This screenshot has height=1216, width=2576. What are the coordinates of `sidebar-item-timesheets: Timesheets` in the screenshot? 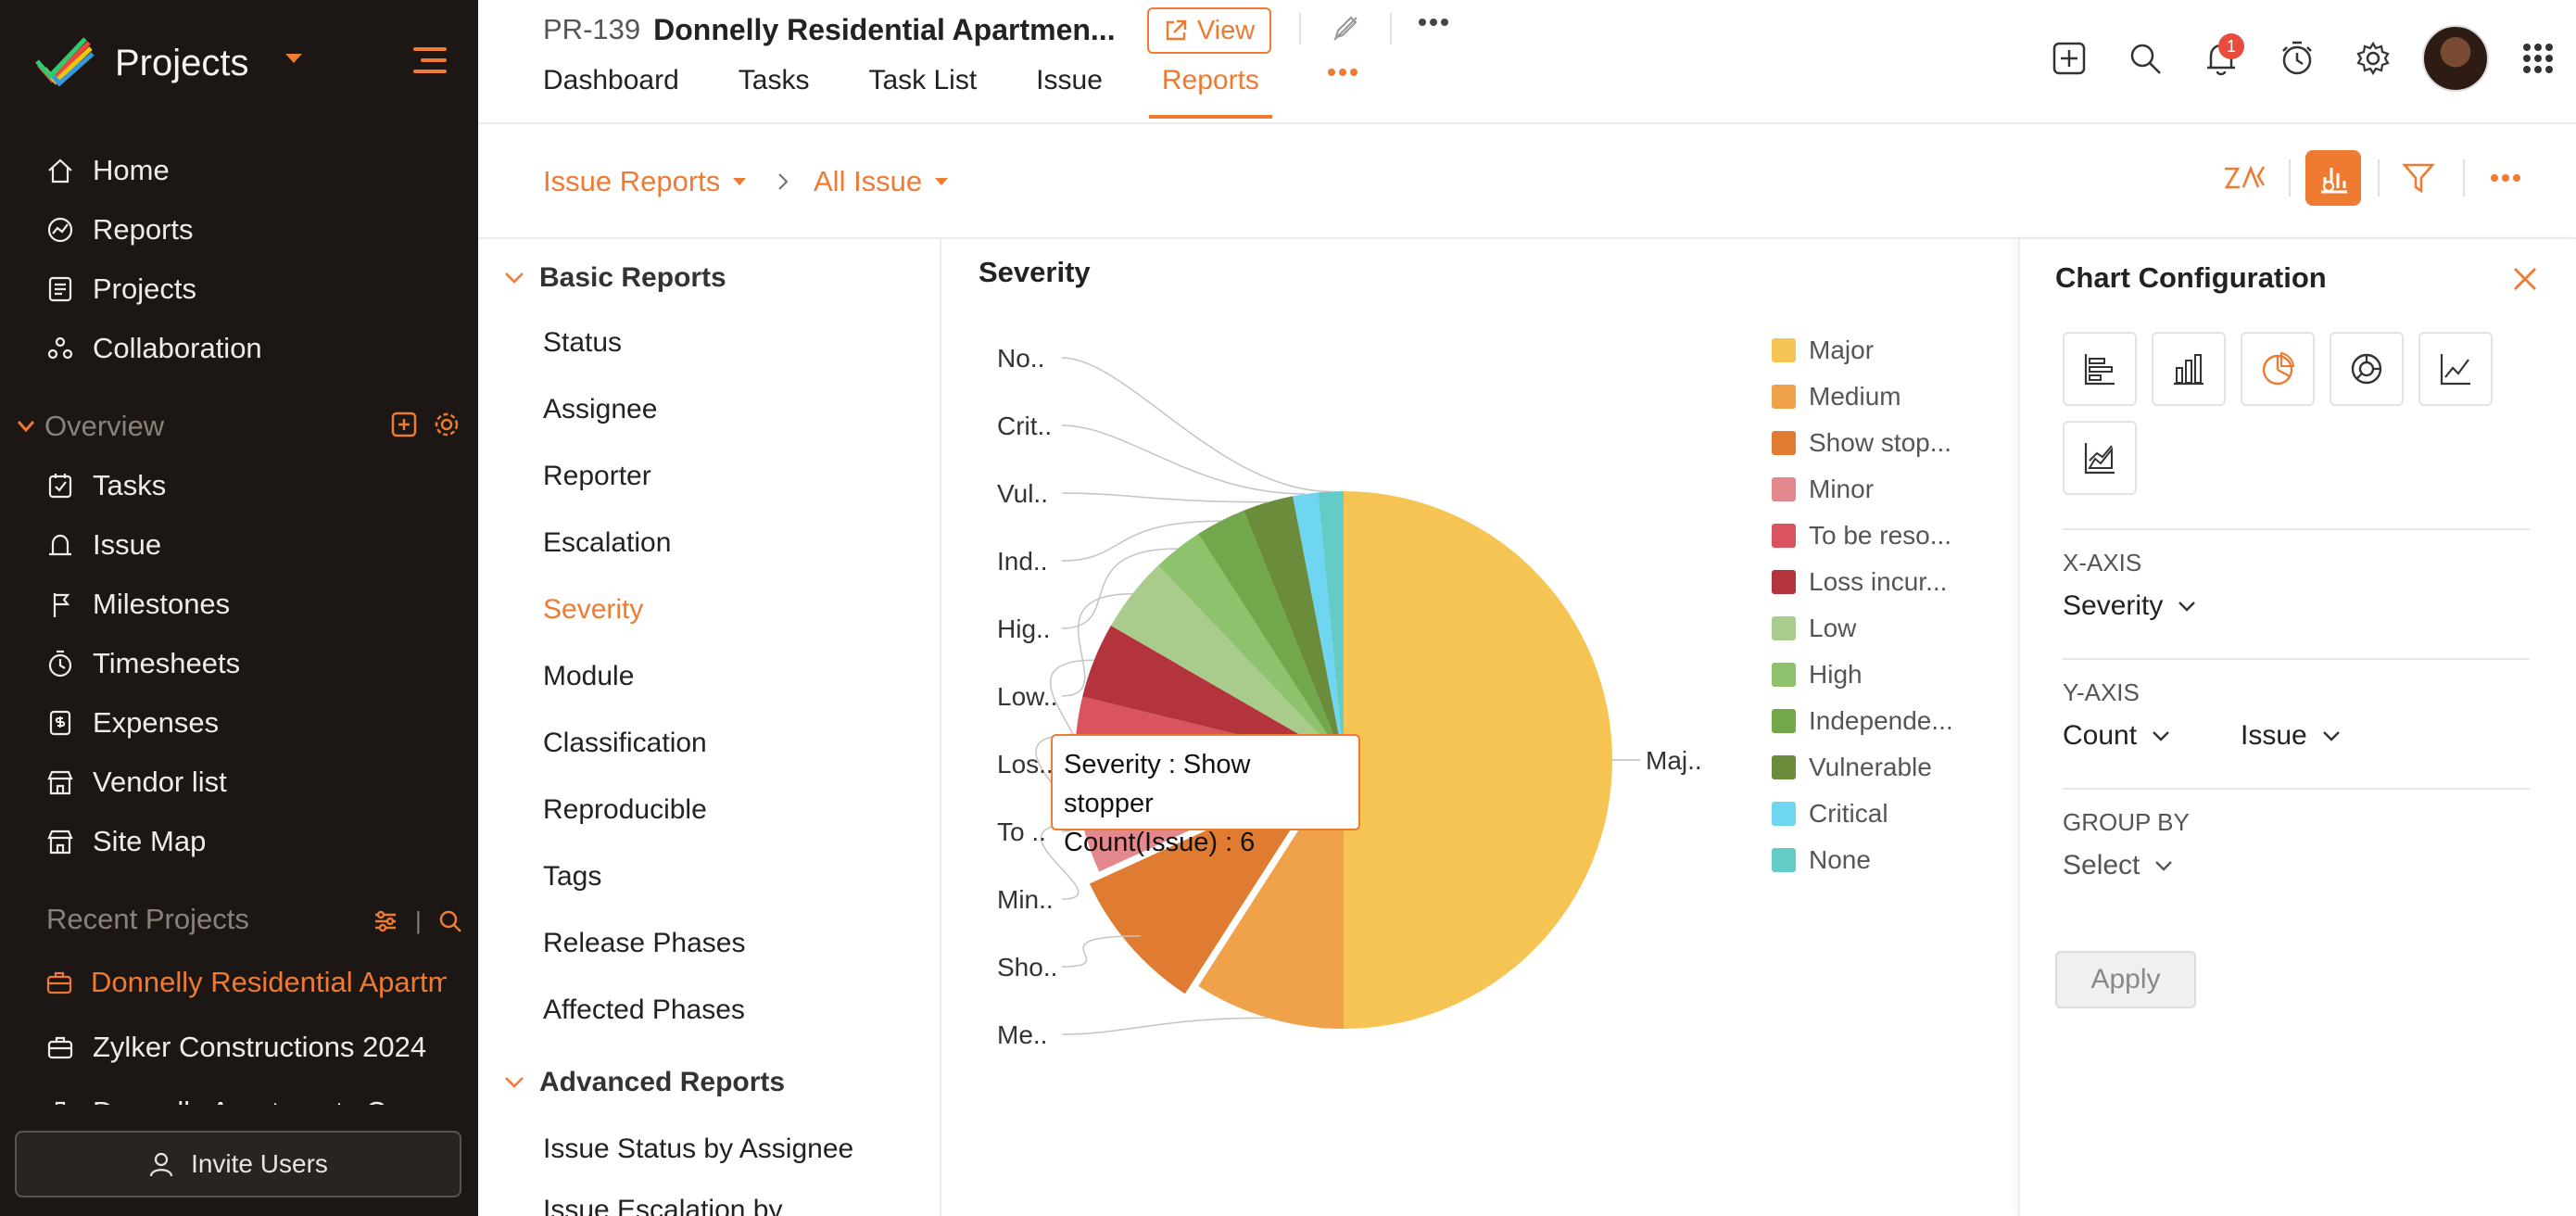 It's located at (142, 663).